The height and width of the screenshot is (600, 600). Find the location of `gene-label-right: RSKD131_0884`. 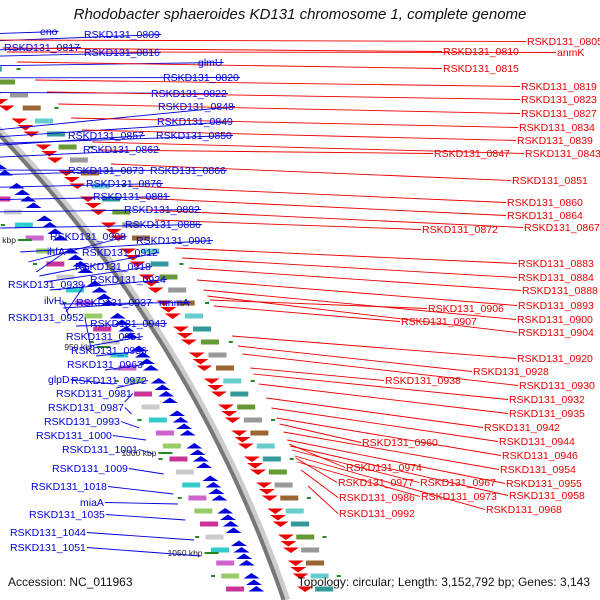

gene-label-right: RSKD131_0884 is located at coordinates (556, 278).